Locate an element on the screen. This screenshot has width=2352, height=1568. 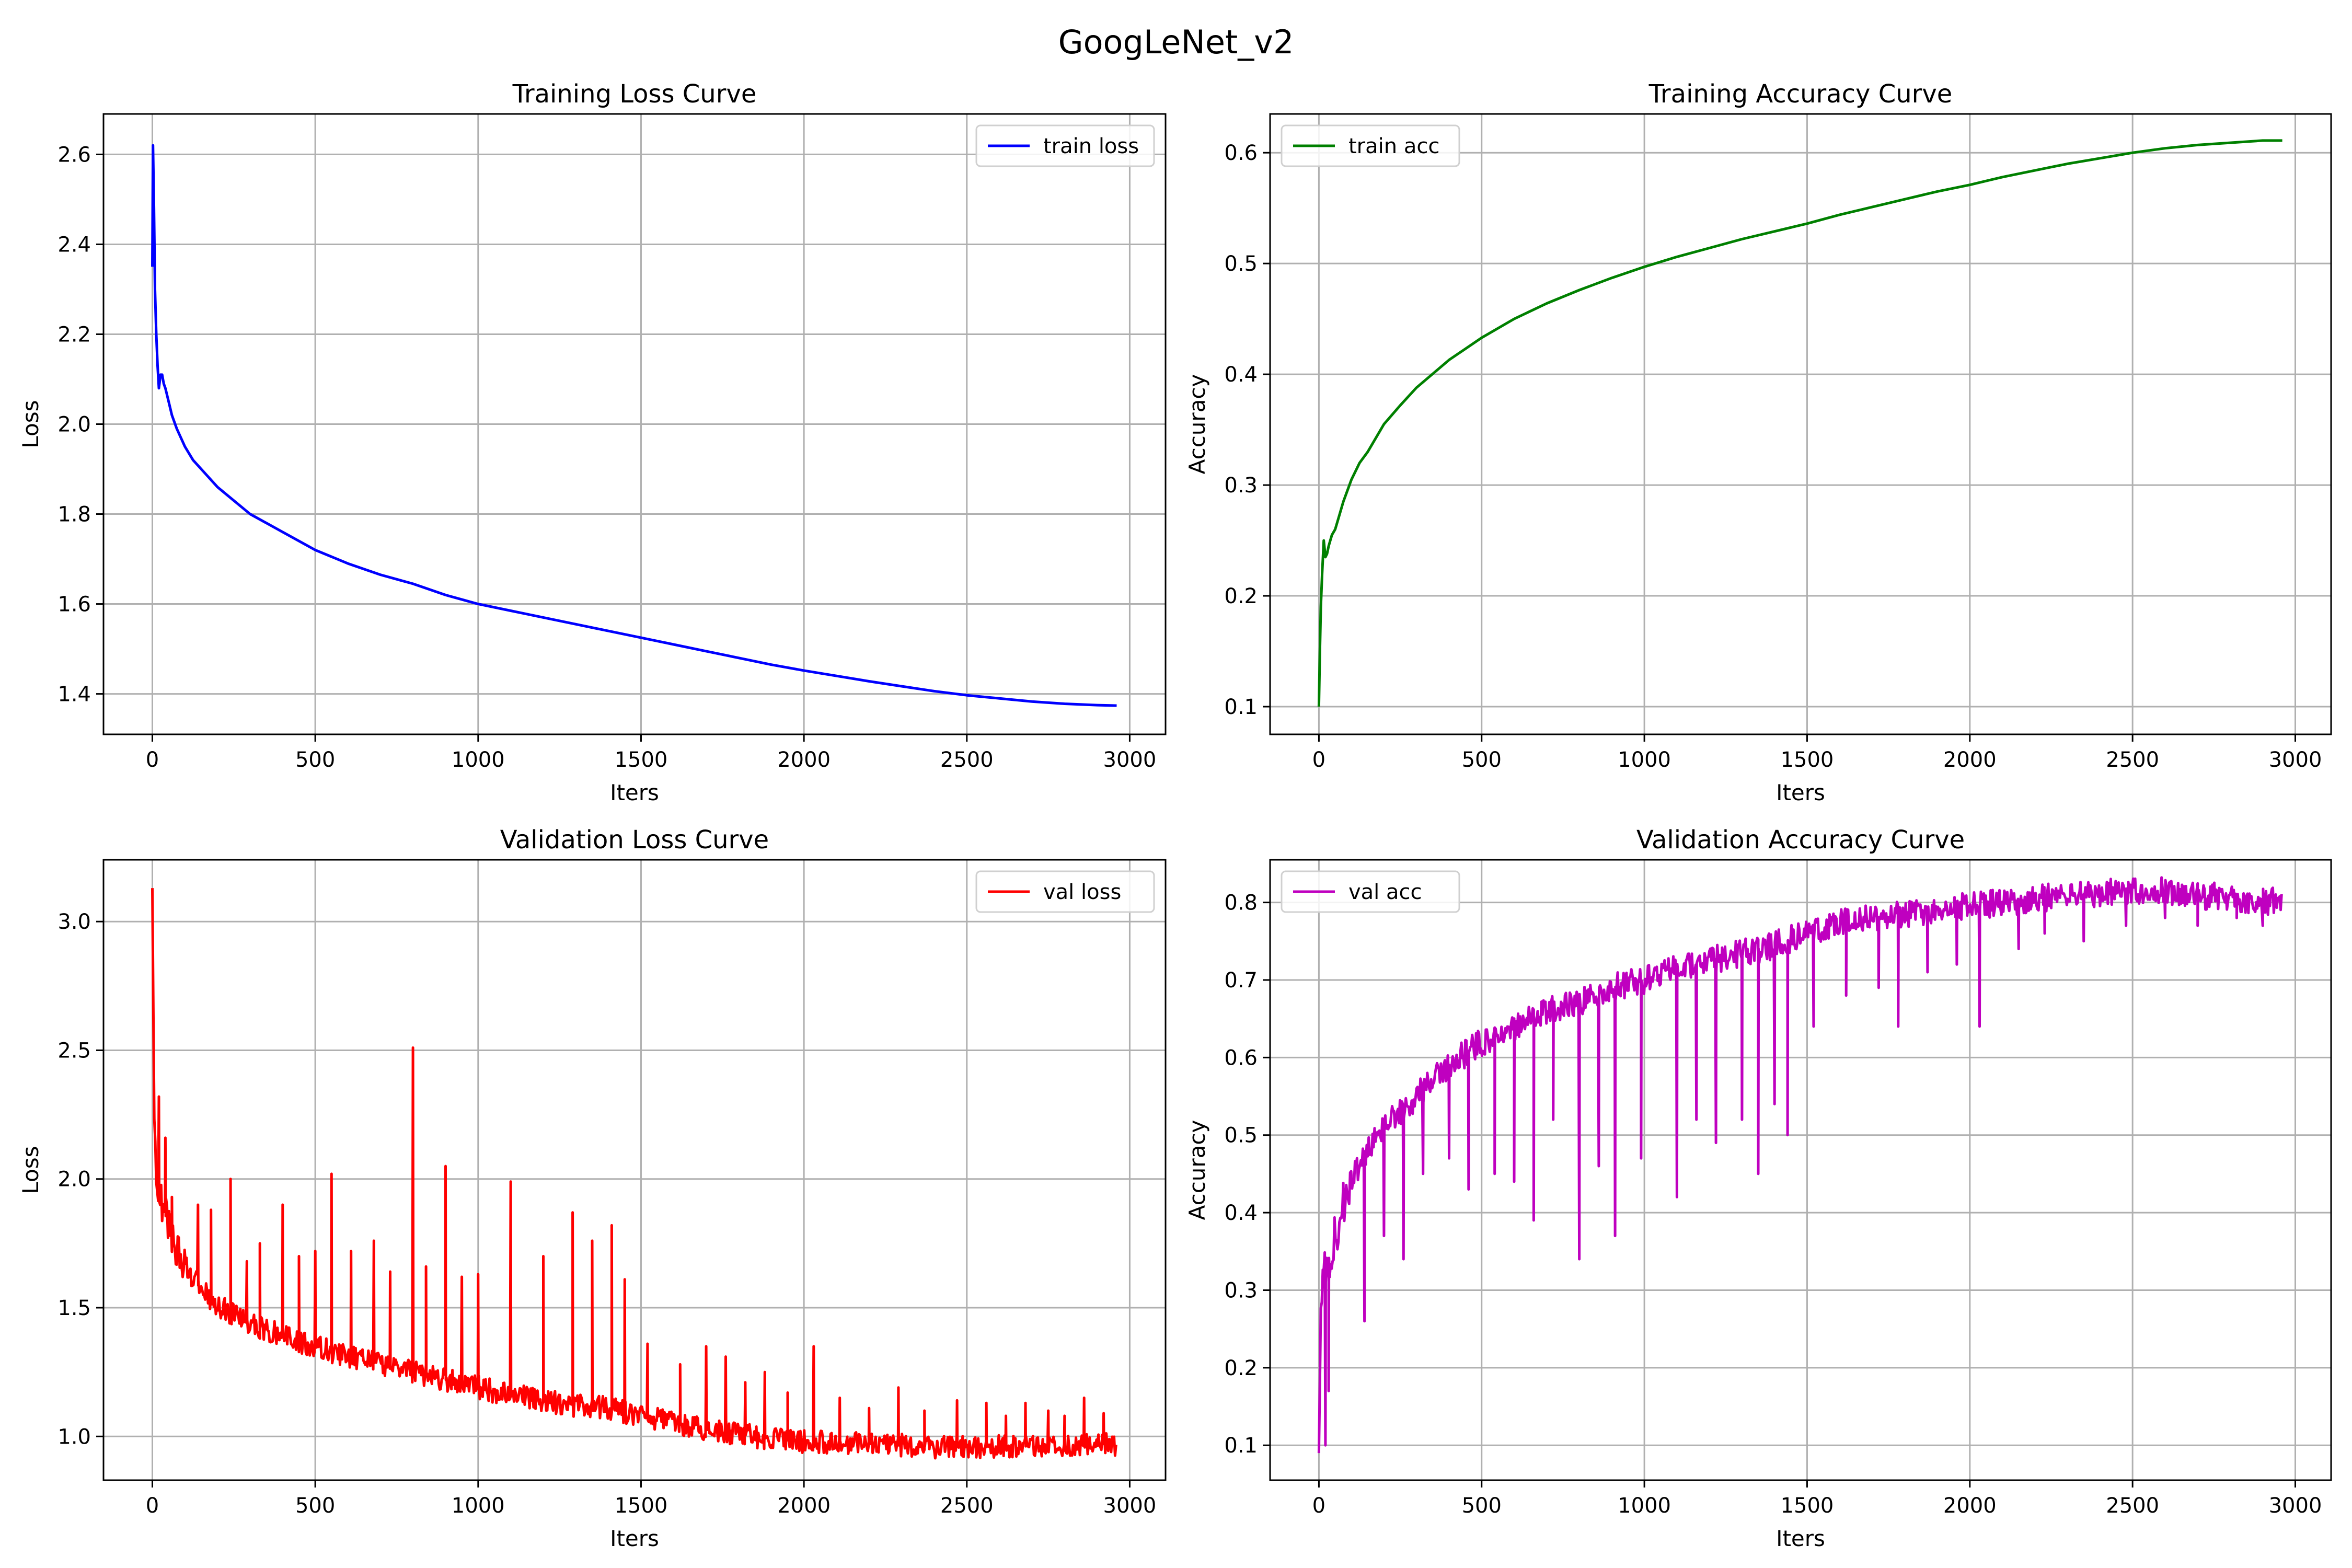
y-tick-label: 2.5 is located at coordinates (74, 1051).